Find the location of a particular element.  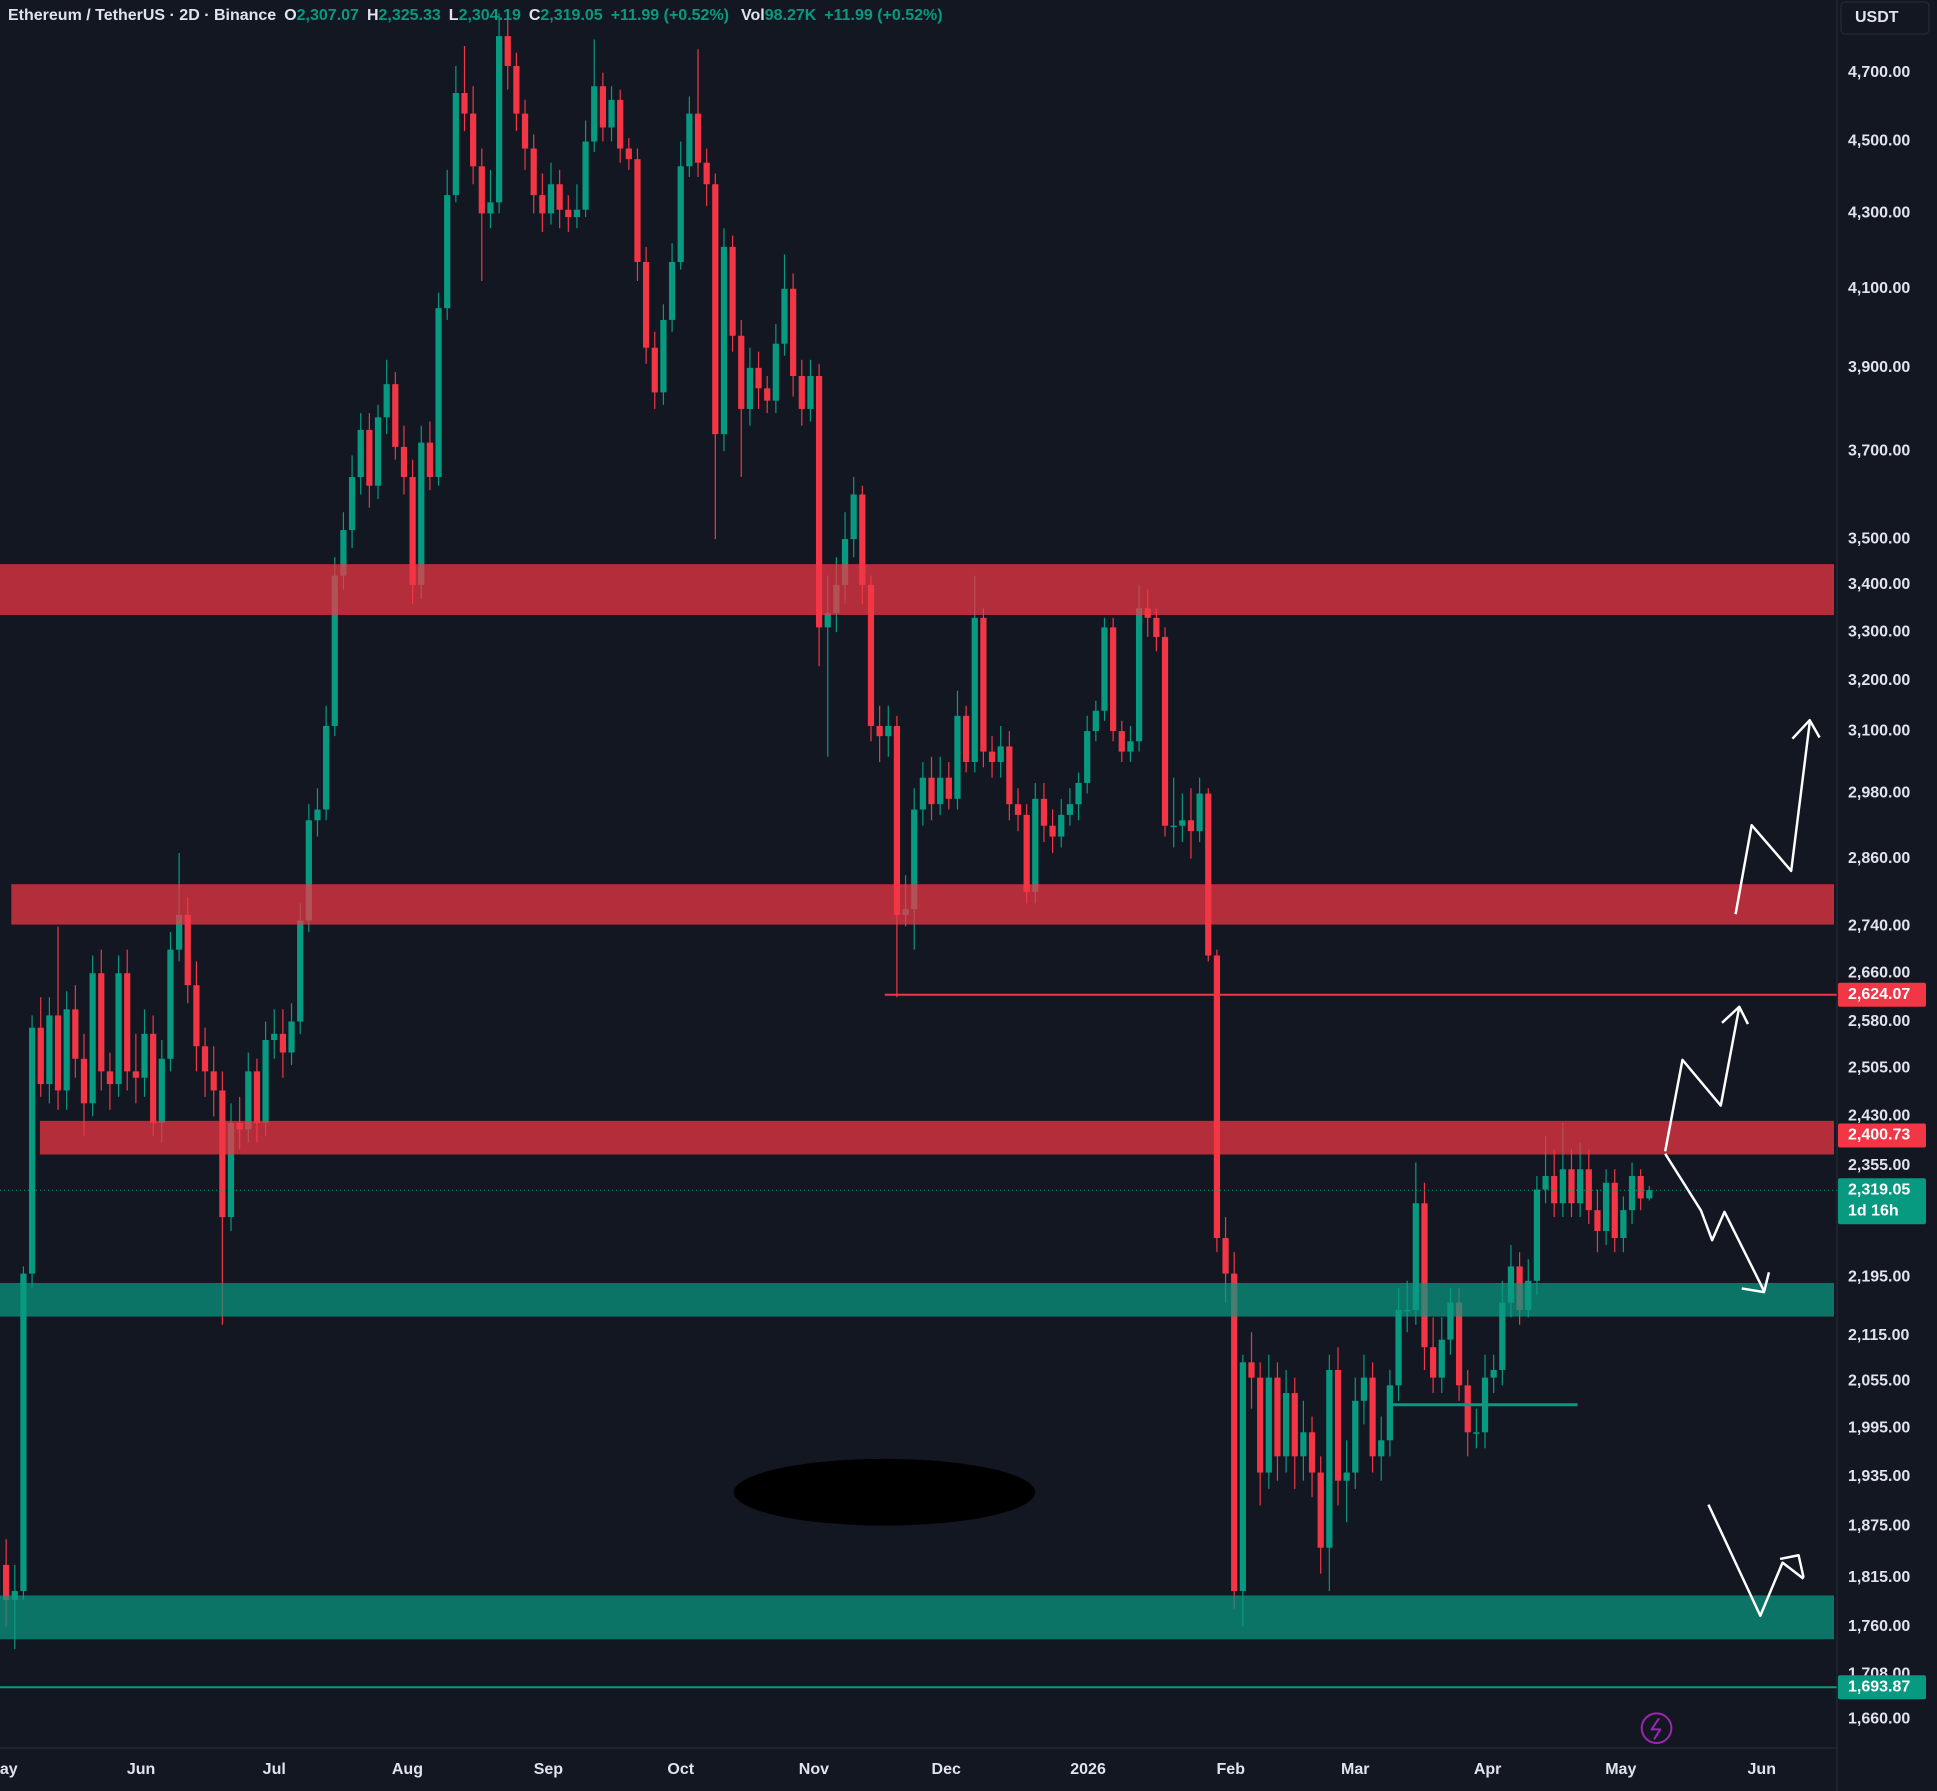

price-tag-label: 2,400.73 is located at coordinates (1879, 1135).